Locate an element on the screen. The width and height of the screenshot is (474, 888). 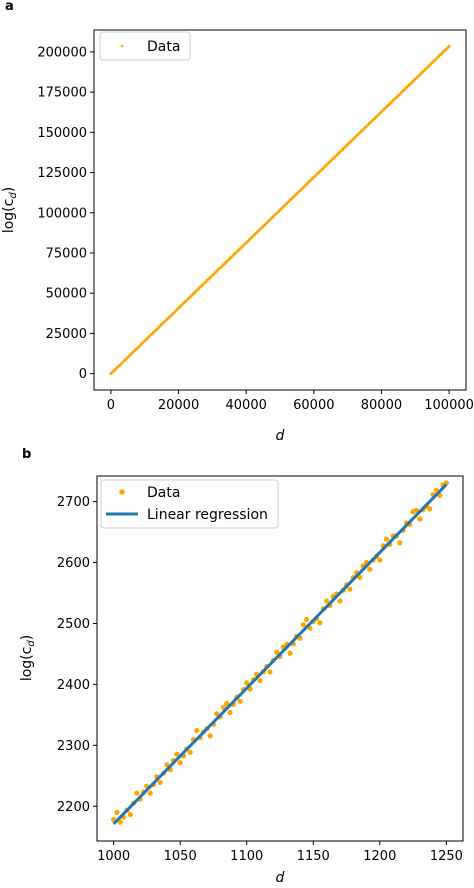
panel-b-x-tick-label: 1150 is located at coordinates (313, 856).